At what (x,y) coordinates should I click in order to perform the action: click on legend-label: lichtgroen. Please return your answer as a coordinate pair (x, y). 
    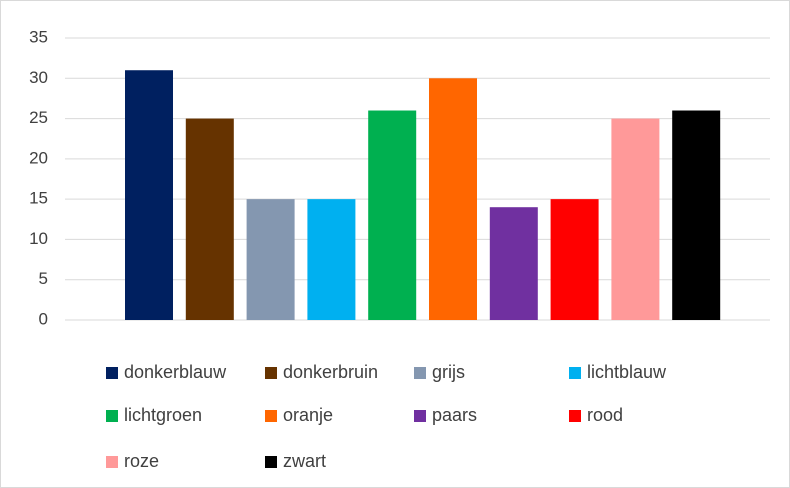
    Looking at the image, I should click on (163, 415).